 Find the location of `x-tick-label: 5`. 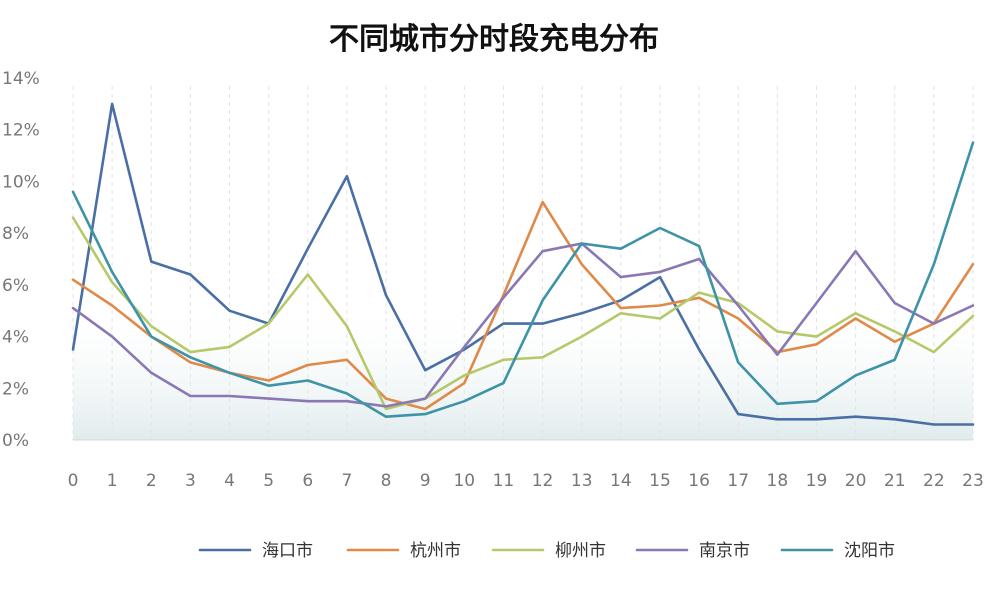

x-tick-label: 5 is located at coordinates (268, 481).